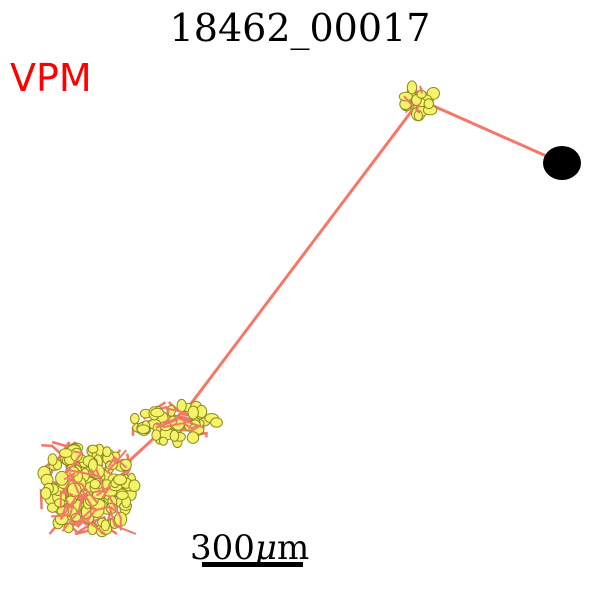 The image size is (600, 600). Describe the element at coordinates (252, 564) in the screenshot. I see `scale-bar` at that location.